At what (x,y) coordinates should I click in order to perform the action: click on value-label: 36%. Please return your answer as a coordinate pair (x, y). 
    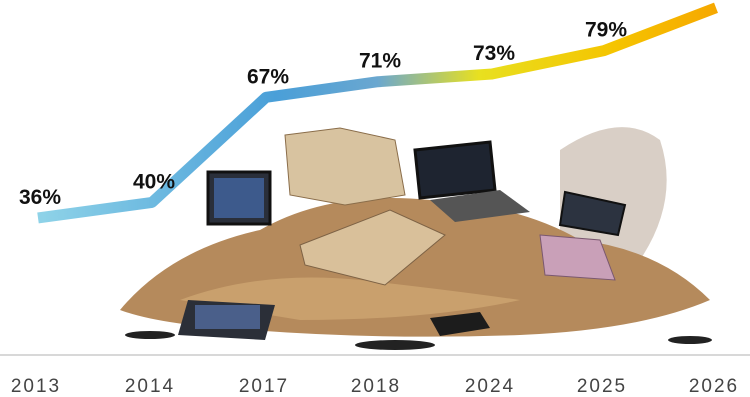
    Looking at the image, I should click on (40, 197).